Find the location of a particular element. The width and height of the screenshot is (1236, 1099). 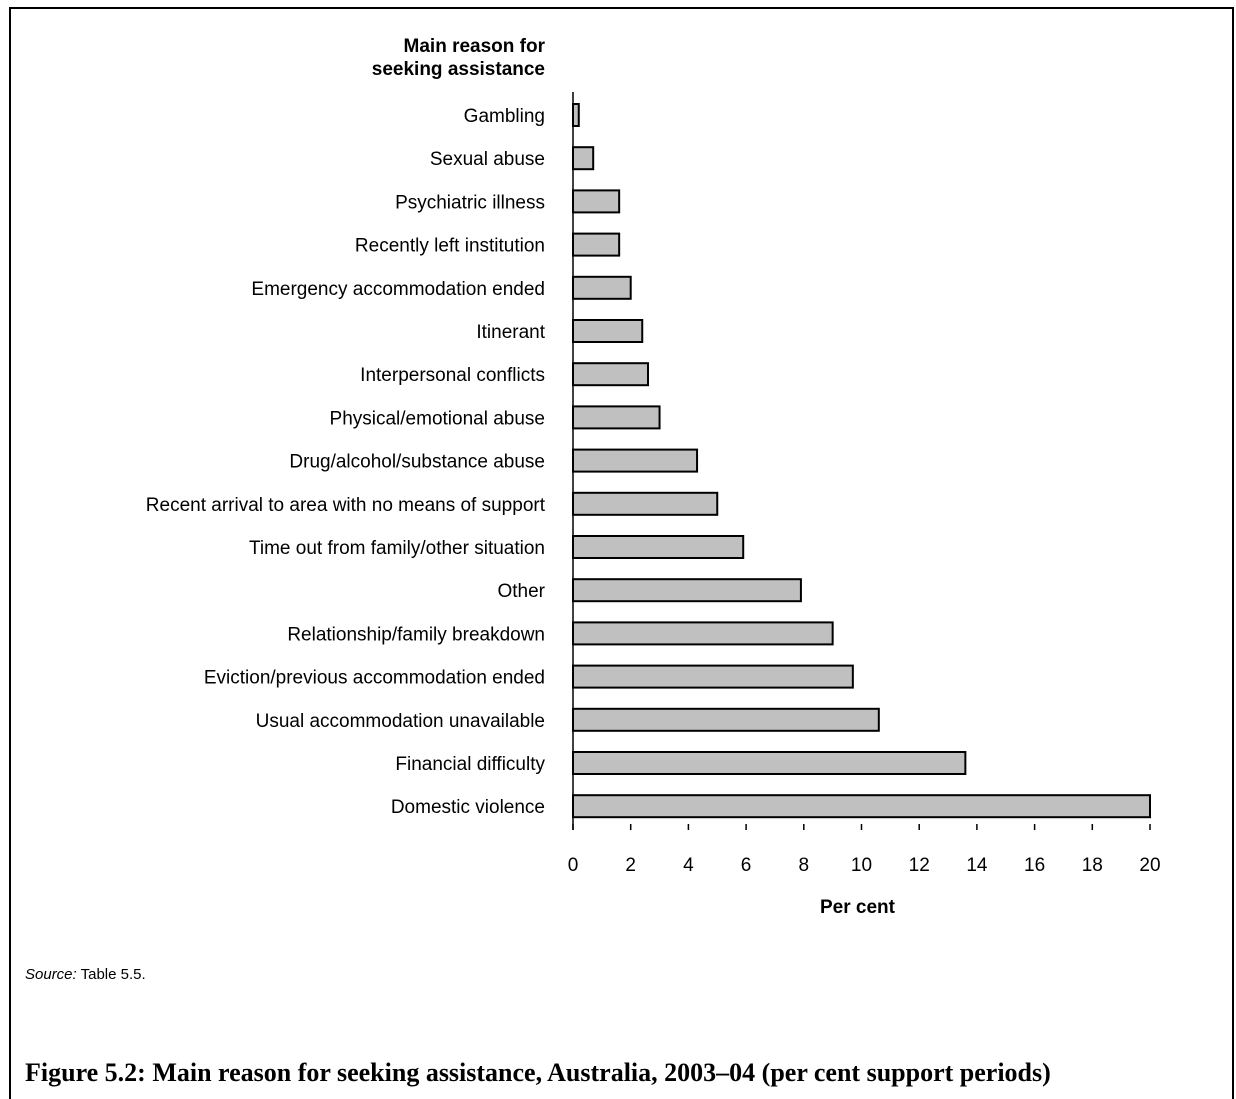

x-axis-ticks: 0 2 4 6 8 10 12 14 16 18 20 is located at coordinates (864, 850).